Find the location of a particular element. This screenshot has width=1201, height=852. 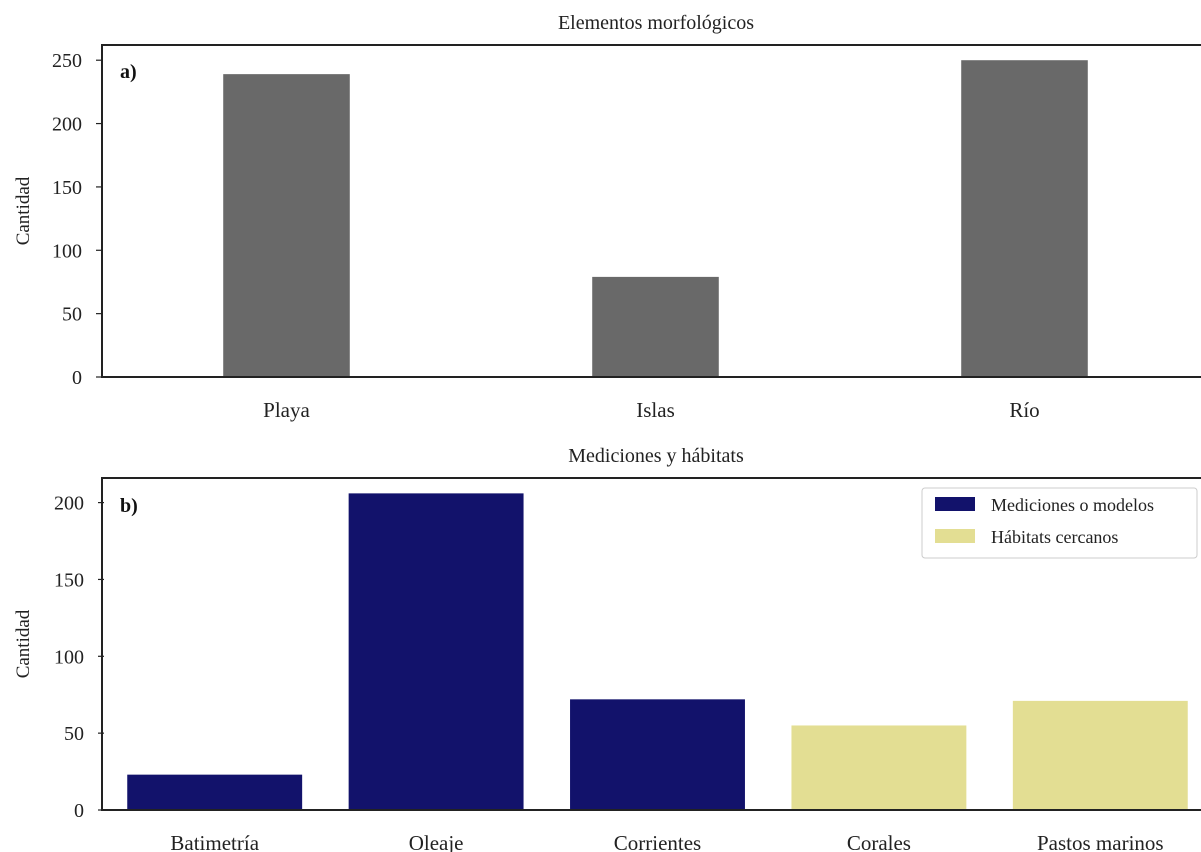

chart-b-ytick-label: 0 is located at coordinates (79, 811).